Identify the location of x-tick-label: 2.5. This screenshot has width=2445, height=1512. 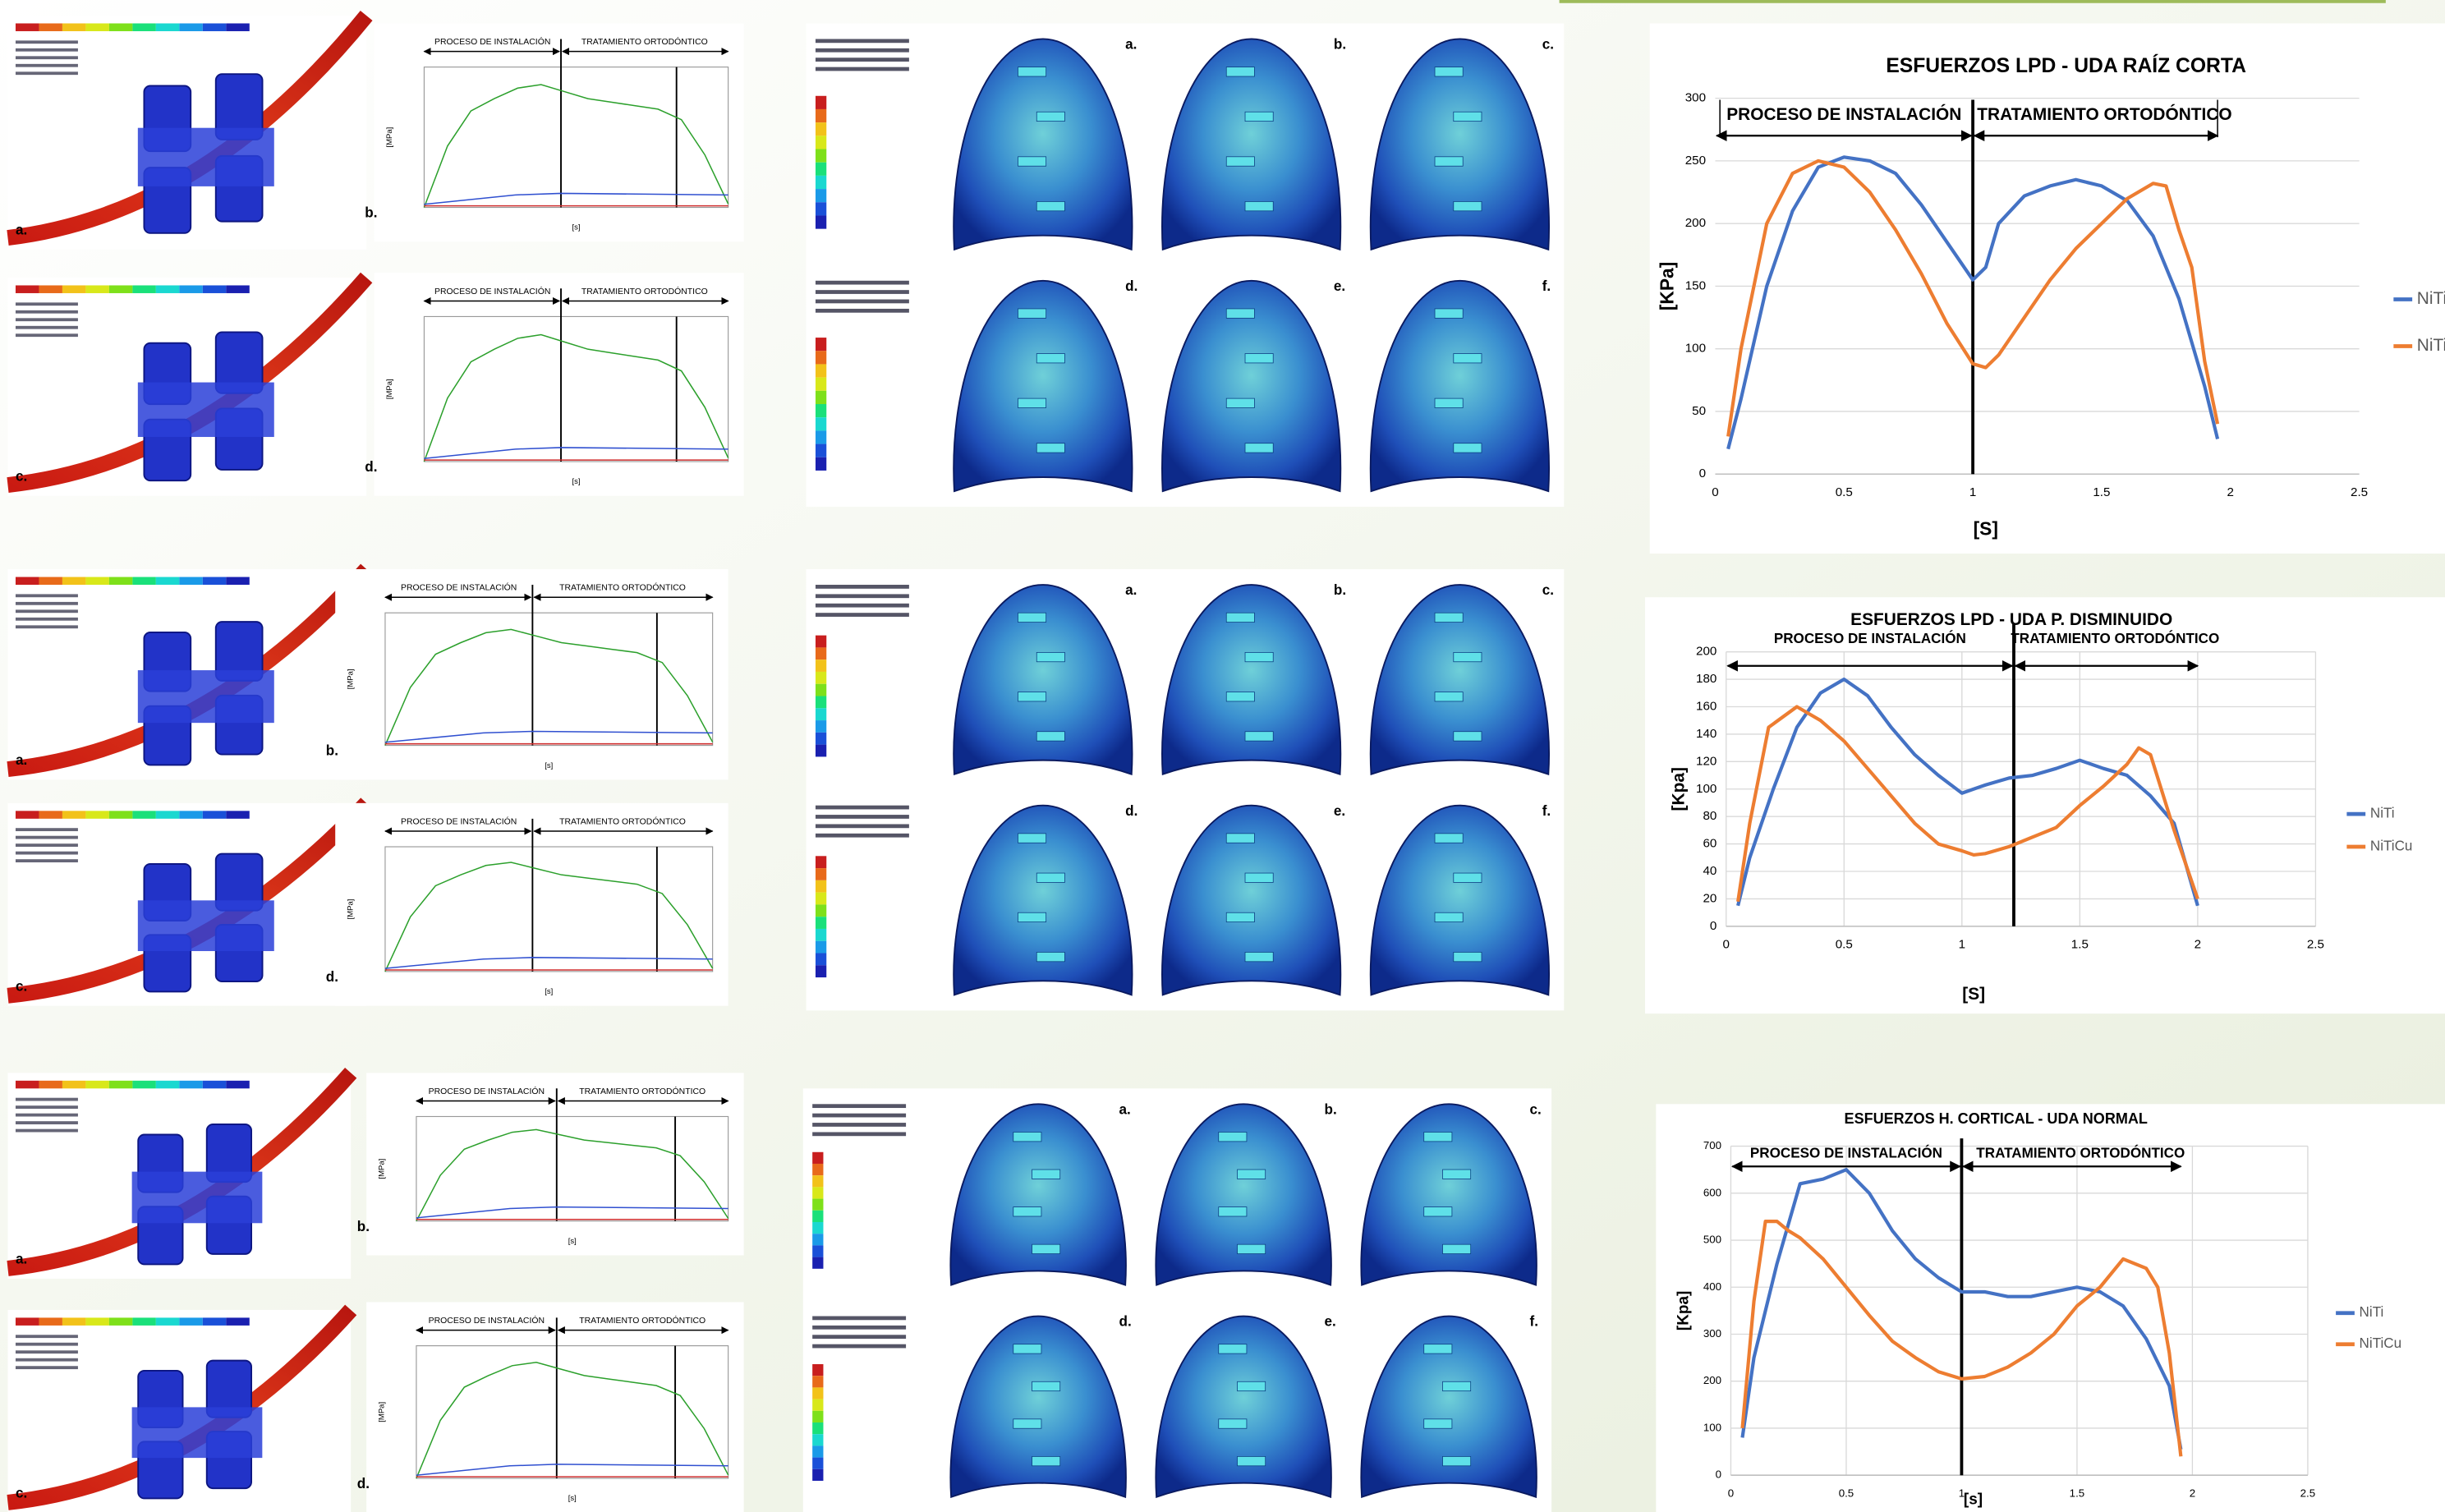
(2359, 492).